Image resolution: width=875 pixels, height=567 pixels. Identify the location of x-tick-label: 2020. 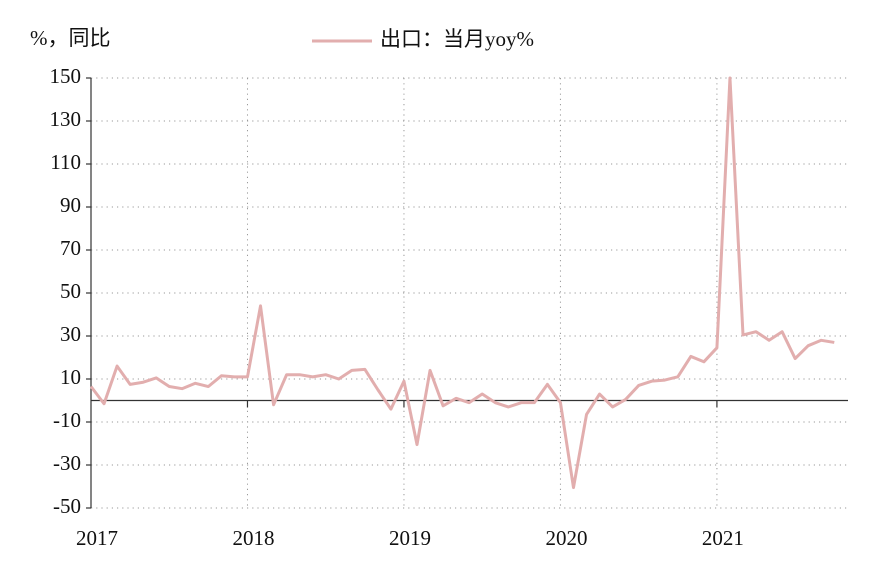
(566, 538).